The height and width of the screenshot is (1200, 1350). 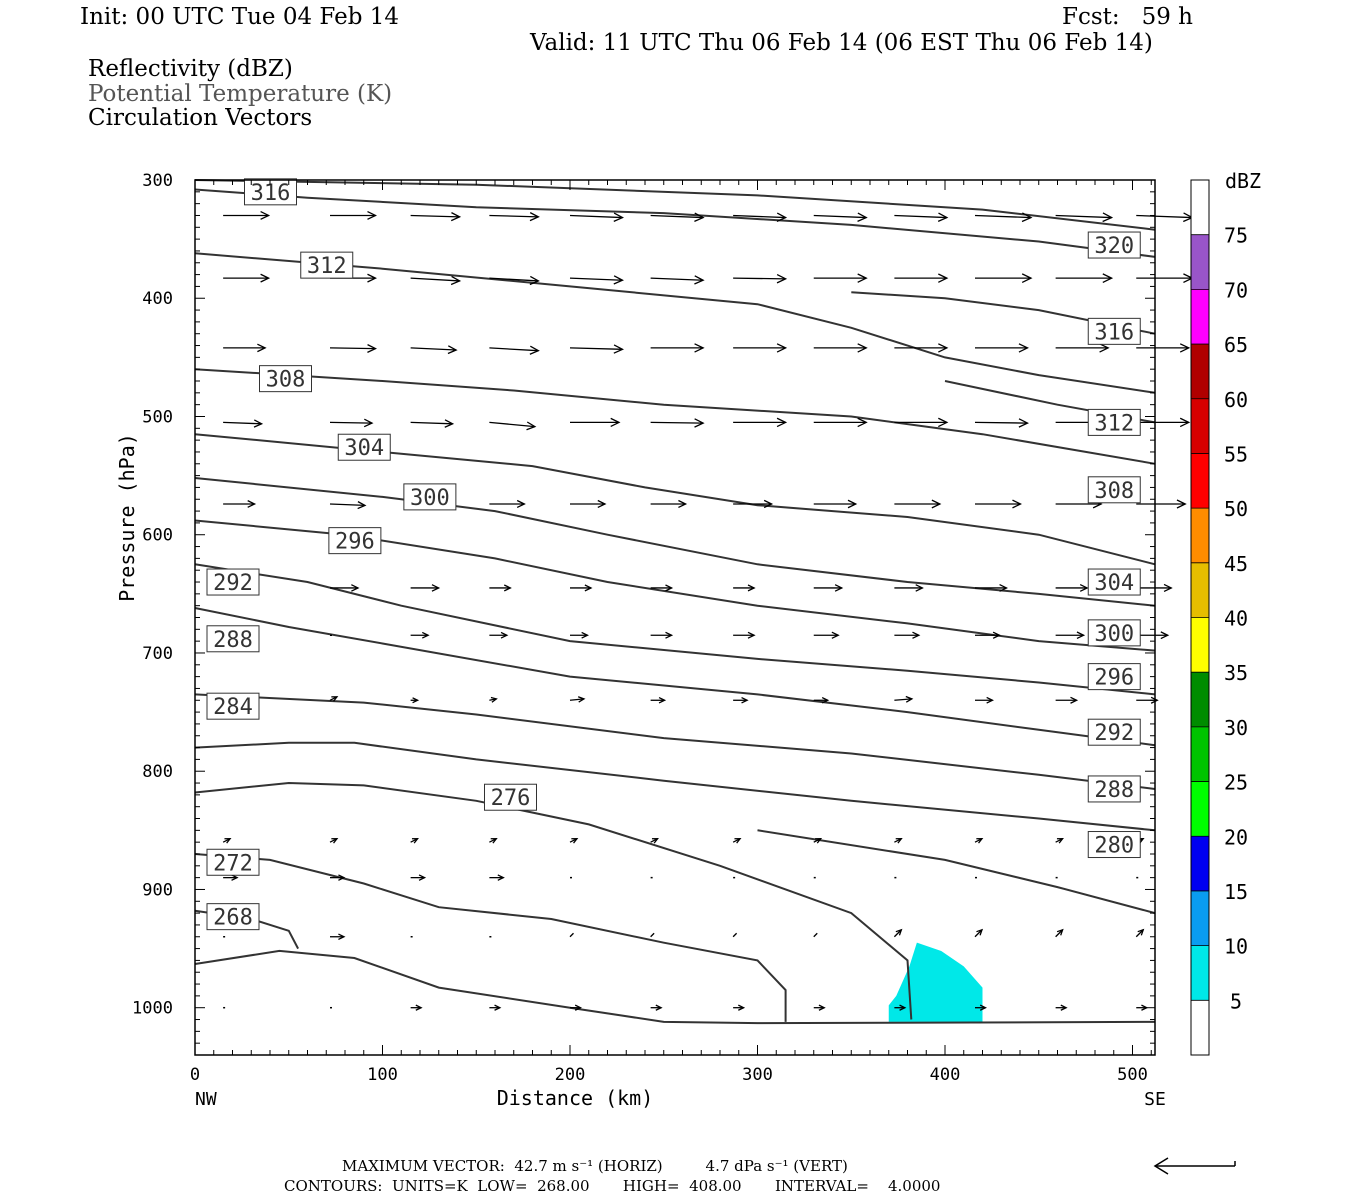 I want to click on field-reflectivity: Reflectivity (dBZ), so click(x=190, y=69).